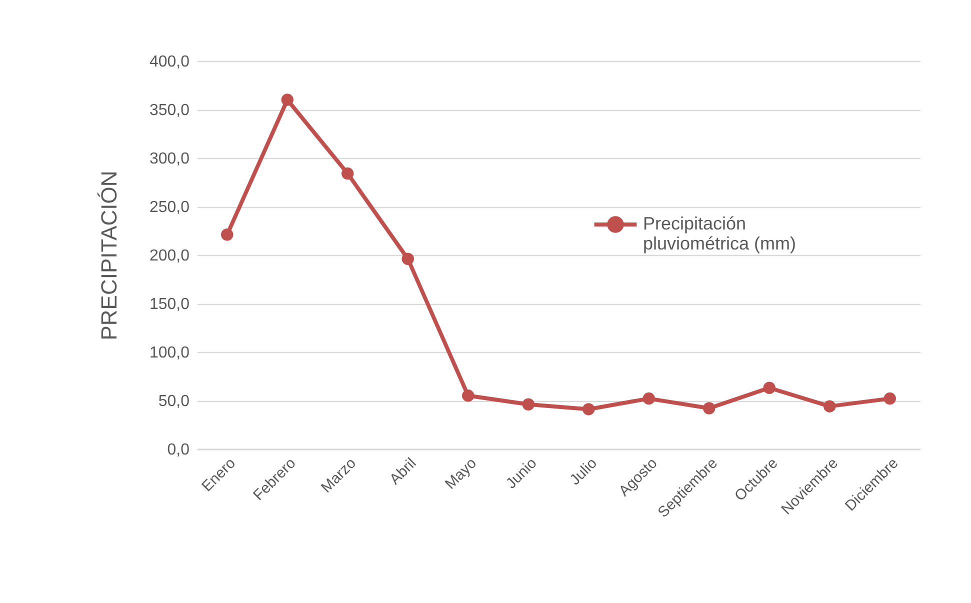 The image size is (971, 603). What do you see at coordinates (169, 110) in the screenshot?
I see `y-tick-label: 350,0` at bounding box center [169, 110].